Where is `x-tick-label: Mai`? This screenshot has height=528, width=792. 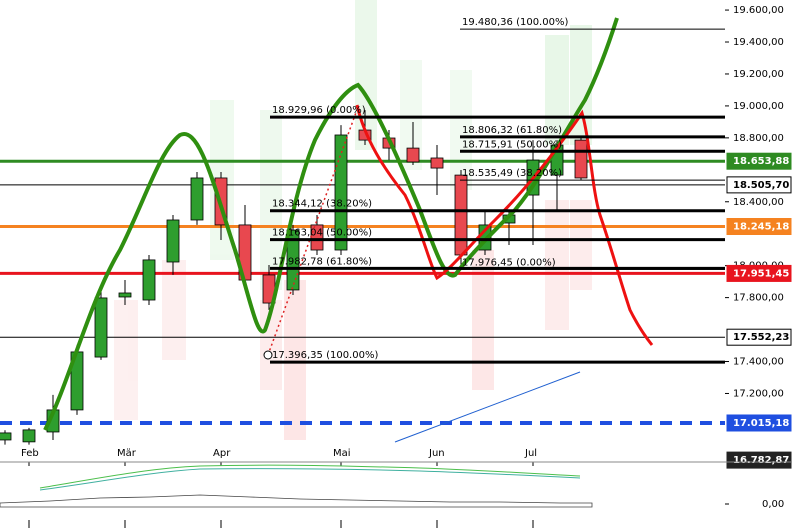
x-tick-label: Mai is located at coordinates (342, 453).